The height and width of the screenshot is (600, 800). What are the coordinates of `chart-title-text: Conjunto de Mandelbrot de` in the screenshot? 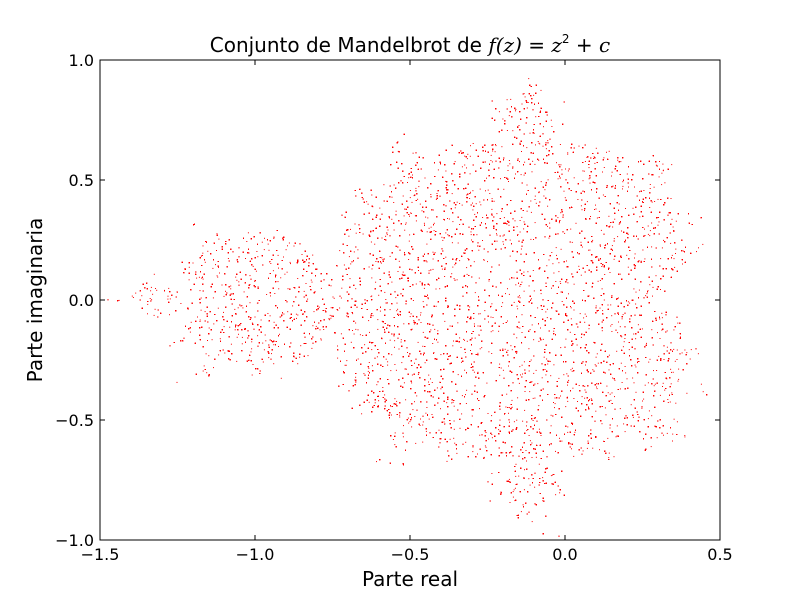 It's located at (349, 45).